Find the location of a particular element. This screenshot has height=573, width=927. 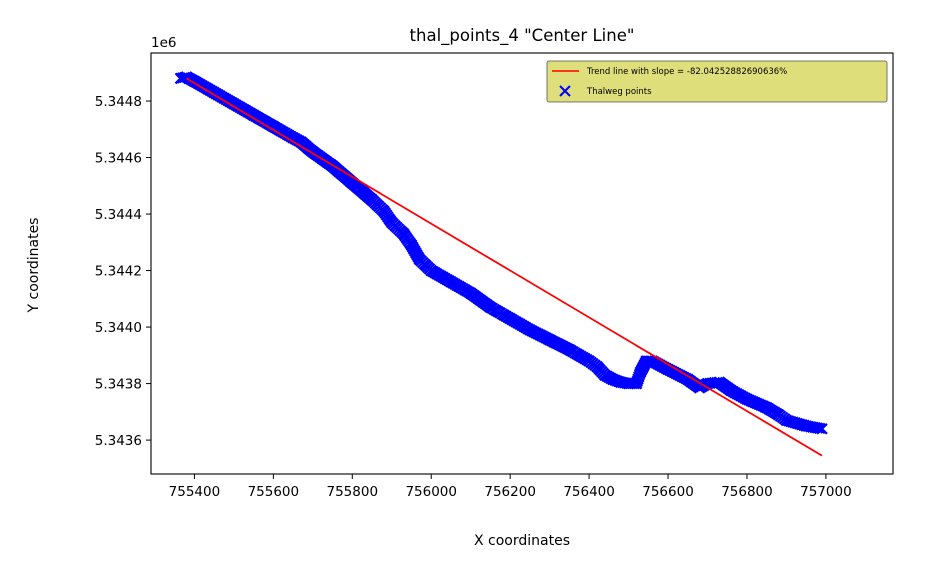

x-tick-label: 756000 is located at coordinates (431, 492).